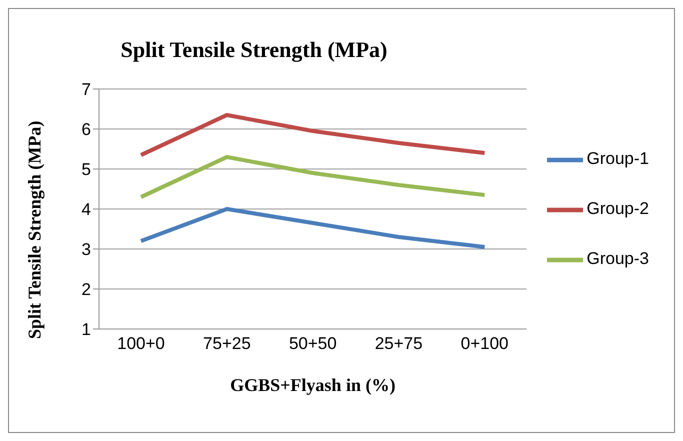 The height and width of the screenshot is (441, 683). What do you see at coordinates (86, 170) in the screenshot?
I see `y-tick-label: 5` at bounding box center [86, 170].